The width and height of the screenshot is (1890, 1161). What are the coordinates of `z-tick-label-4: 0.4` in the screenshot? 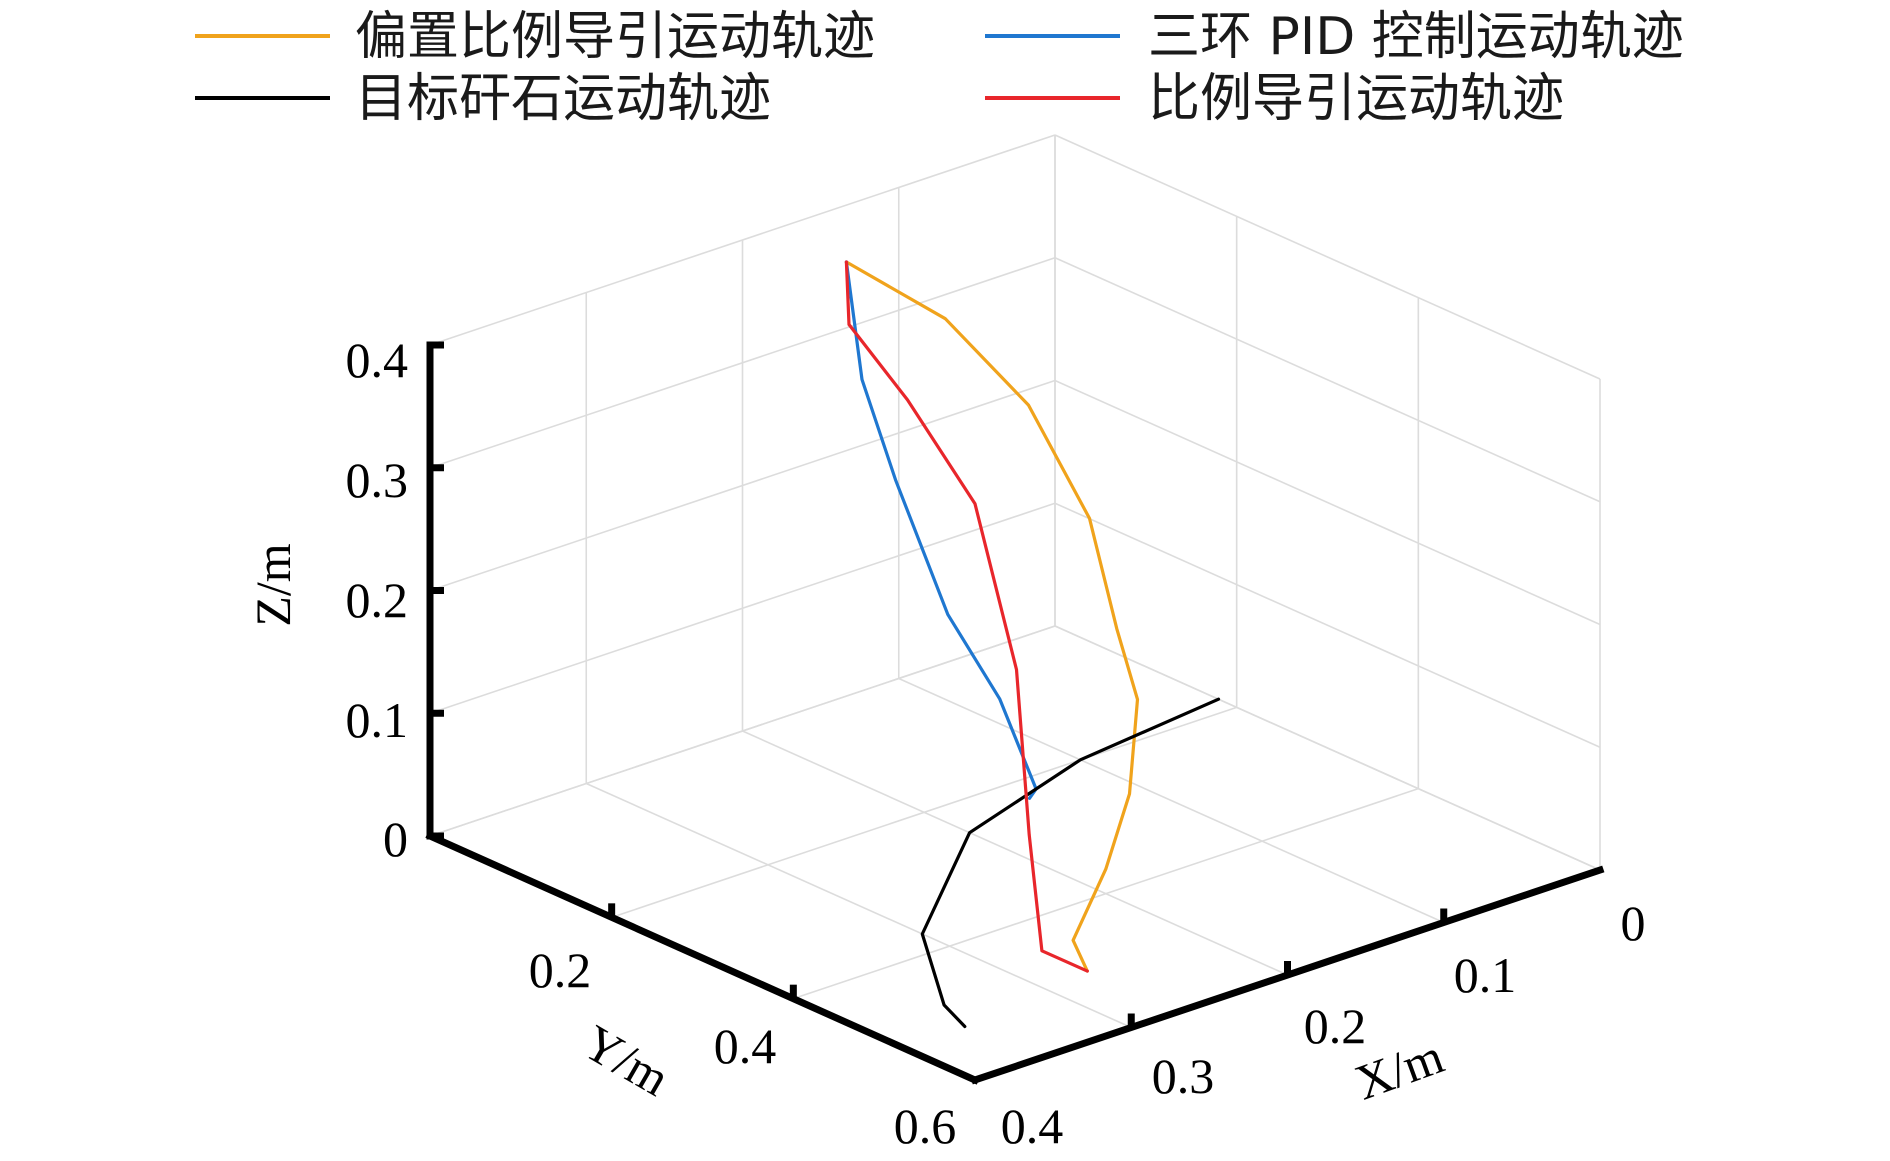 It's located at (377, 360).